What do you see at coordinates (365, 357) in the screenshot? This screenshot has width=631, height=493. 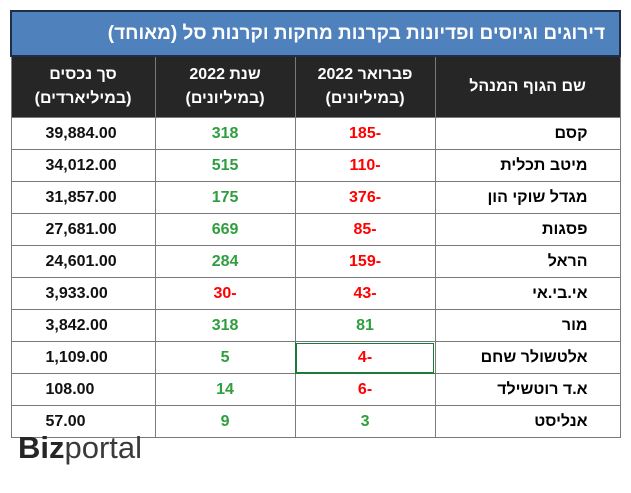 I see `february-flow-cell: -4` at bounding box center [365, 357].